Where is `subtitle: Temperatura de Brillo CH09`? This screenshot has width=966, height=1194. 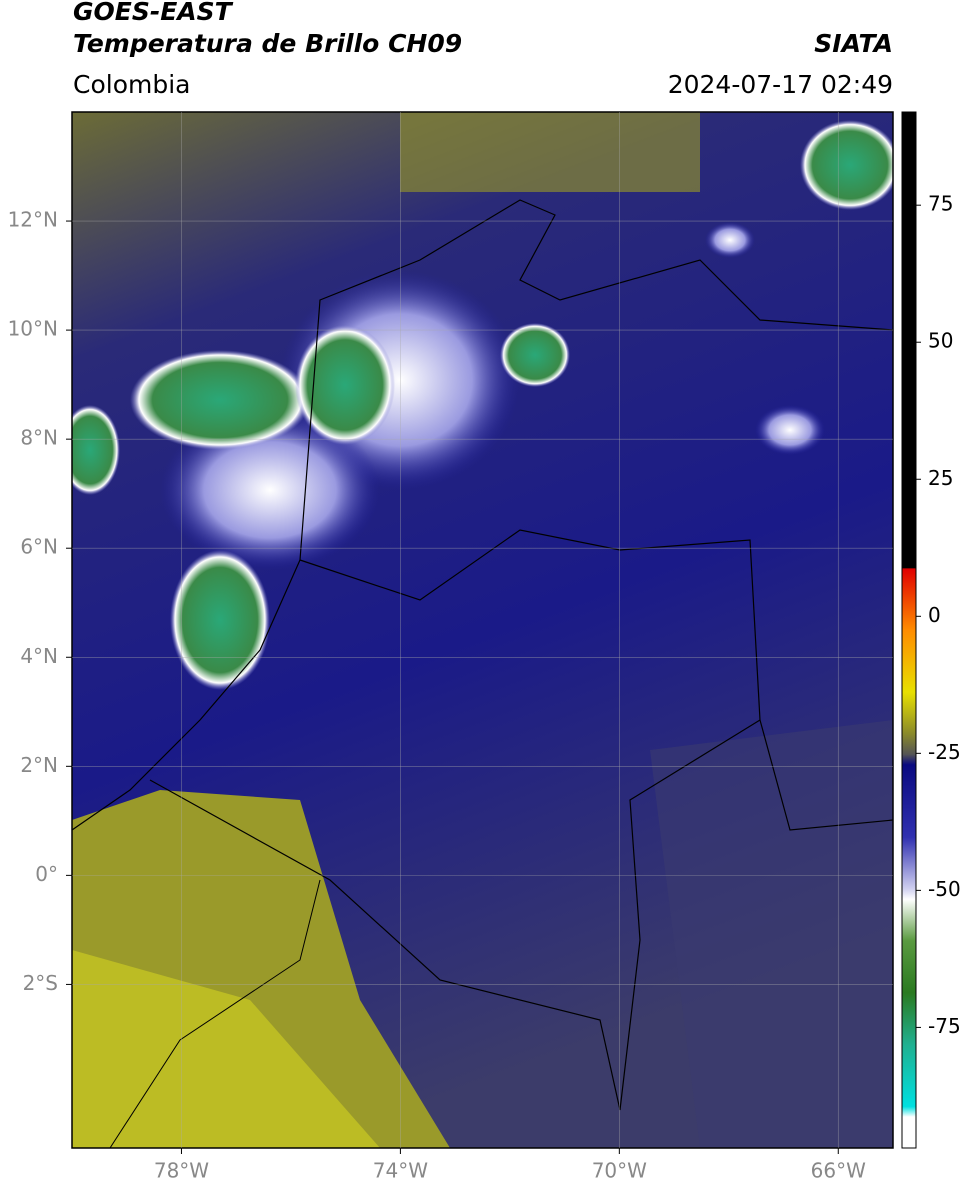
subtitle: Temperatura de Brillo CH09 is located at coordinates (267, 43).